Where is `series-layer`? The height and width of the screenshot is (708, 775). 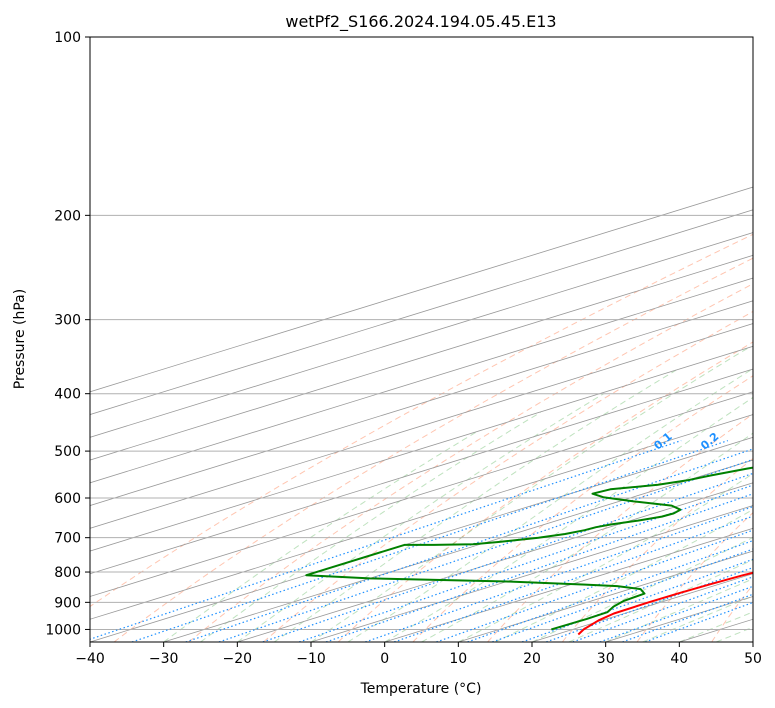
series-layer is located at coordinates (529, 551).